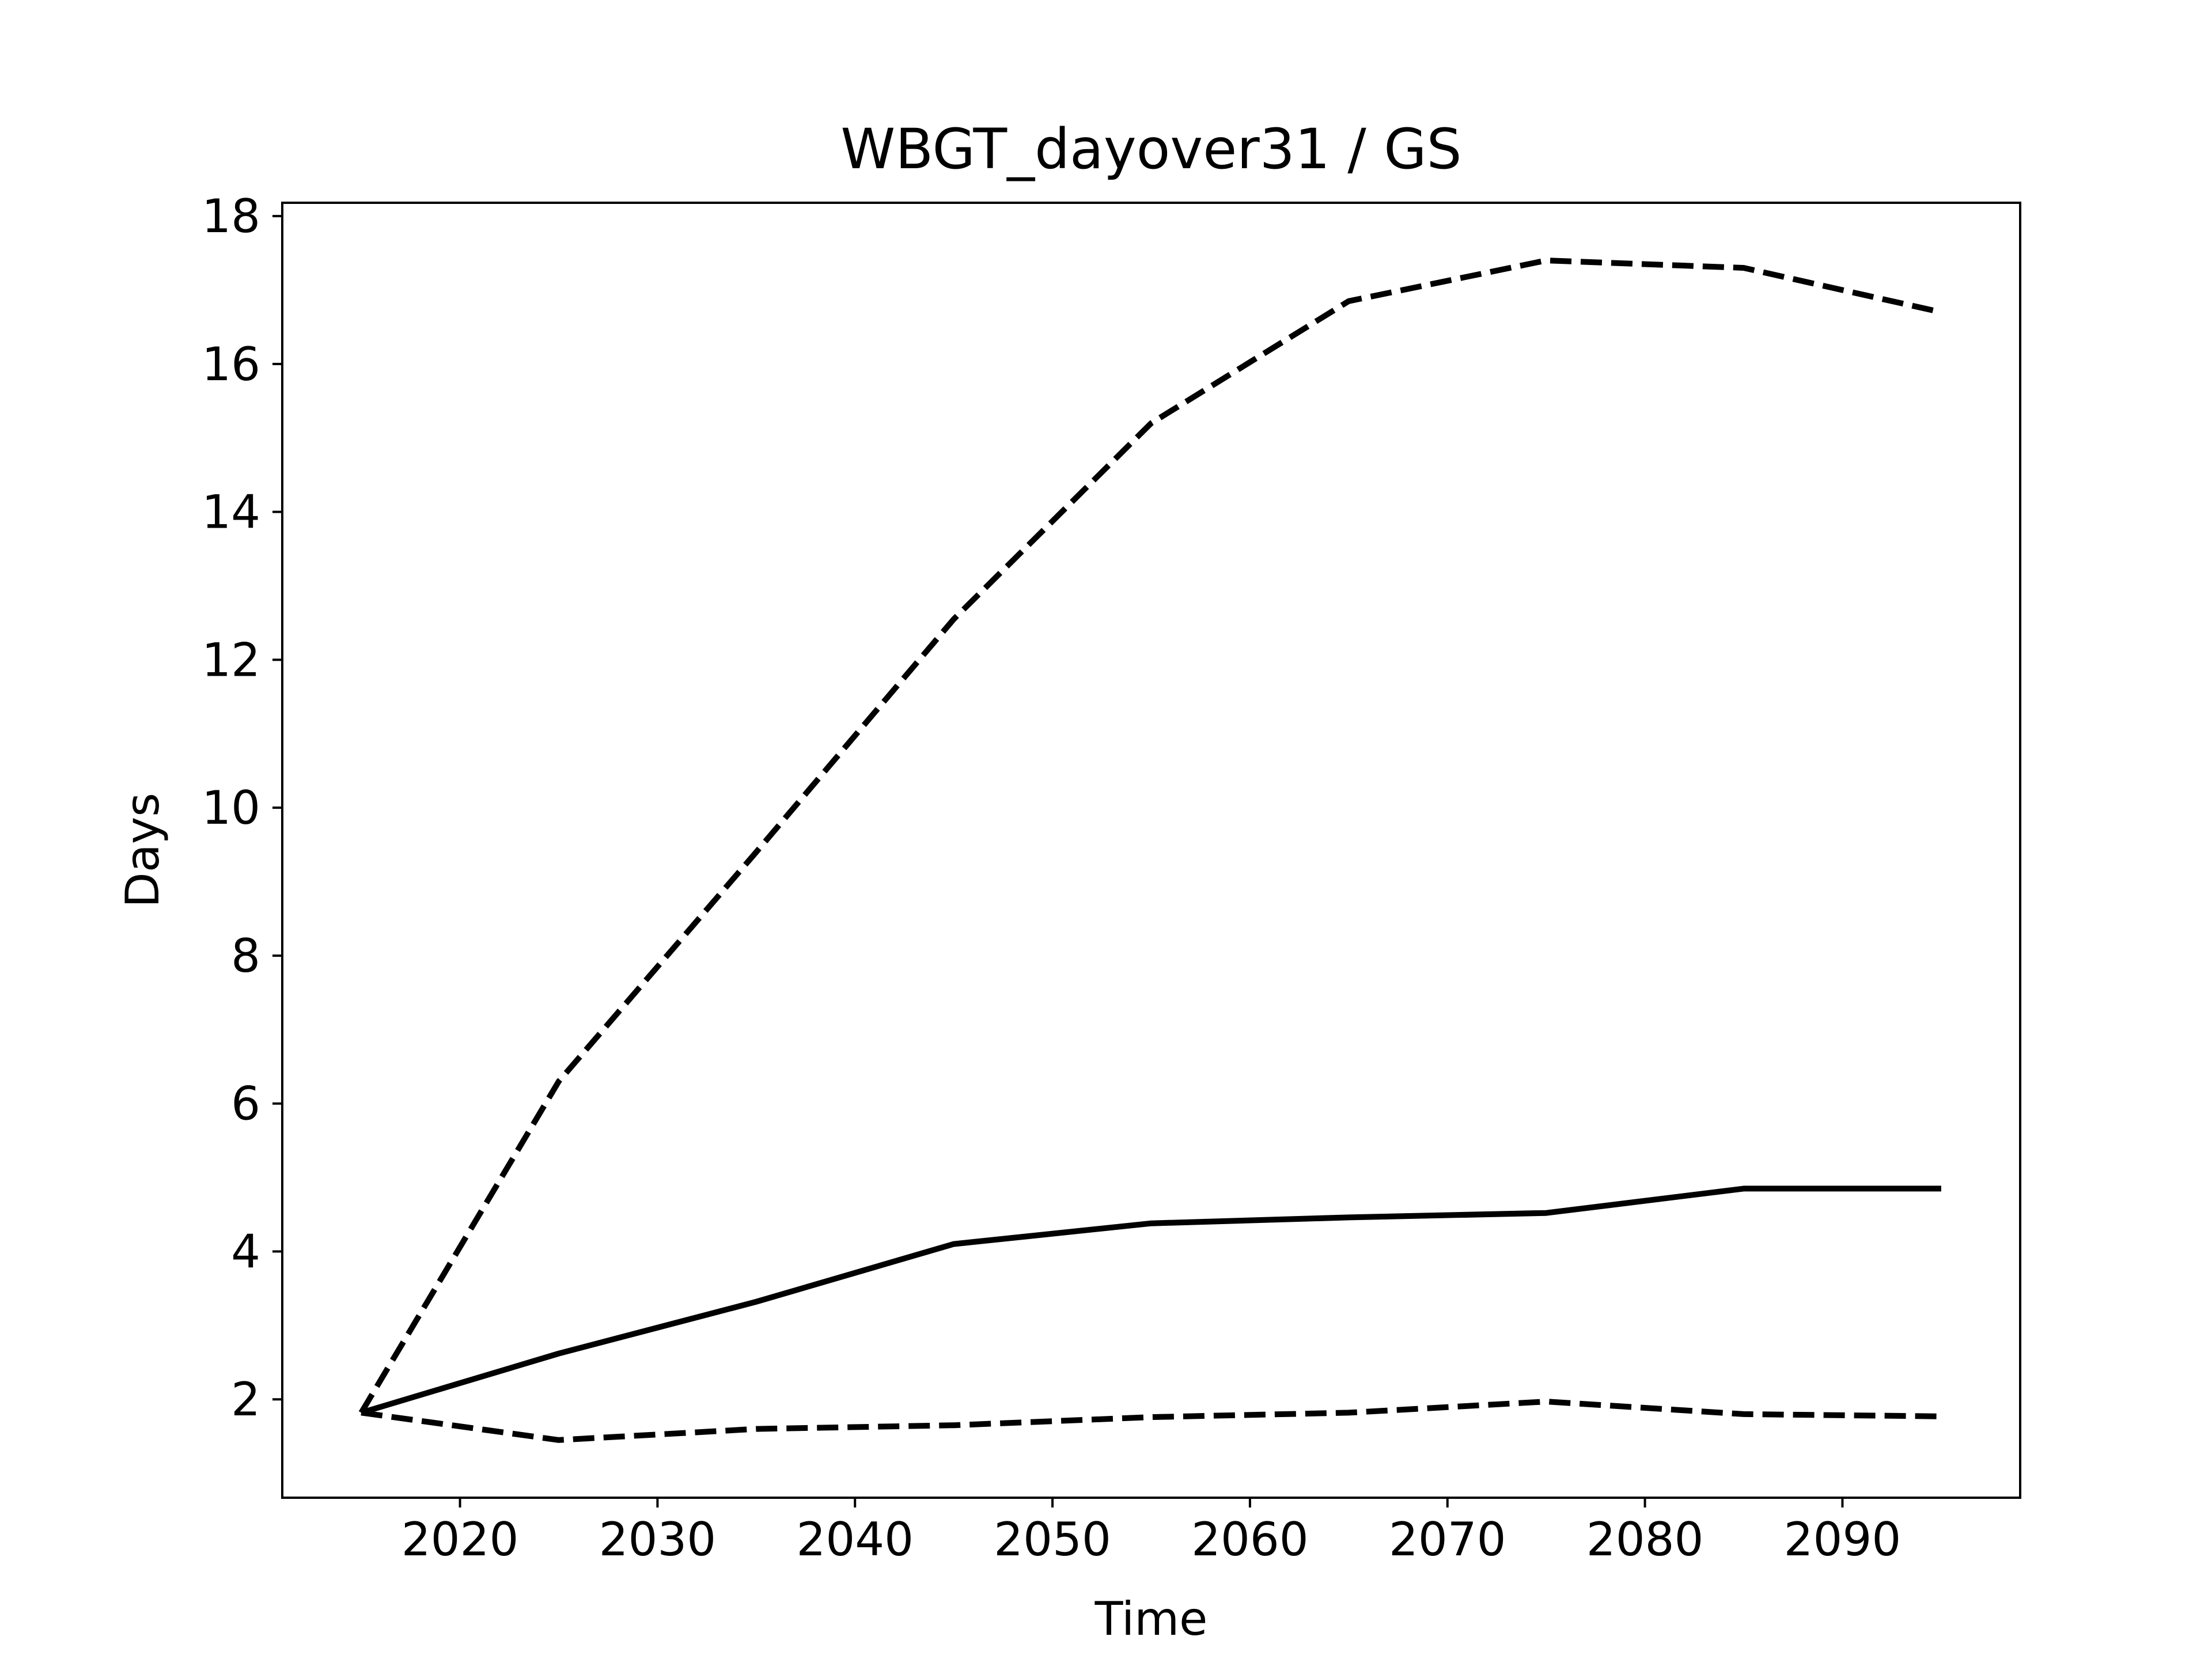  Describe the element at coordinates (231, 216) in the screenshot. I see `y-tick-label: 18` at that location.